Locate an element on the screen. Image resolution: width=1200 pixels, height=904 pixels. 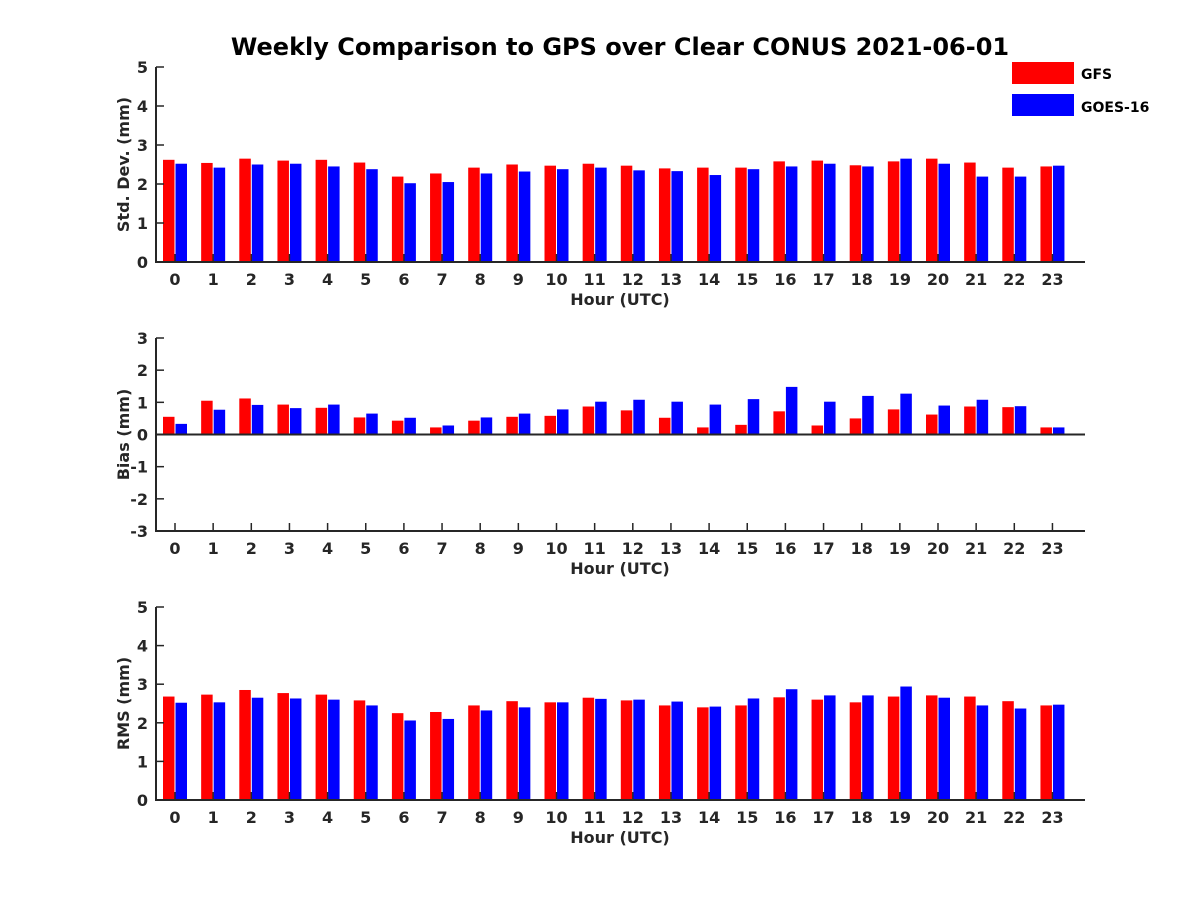
x-tick-label: 9 is located at coordinates (518, 817).